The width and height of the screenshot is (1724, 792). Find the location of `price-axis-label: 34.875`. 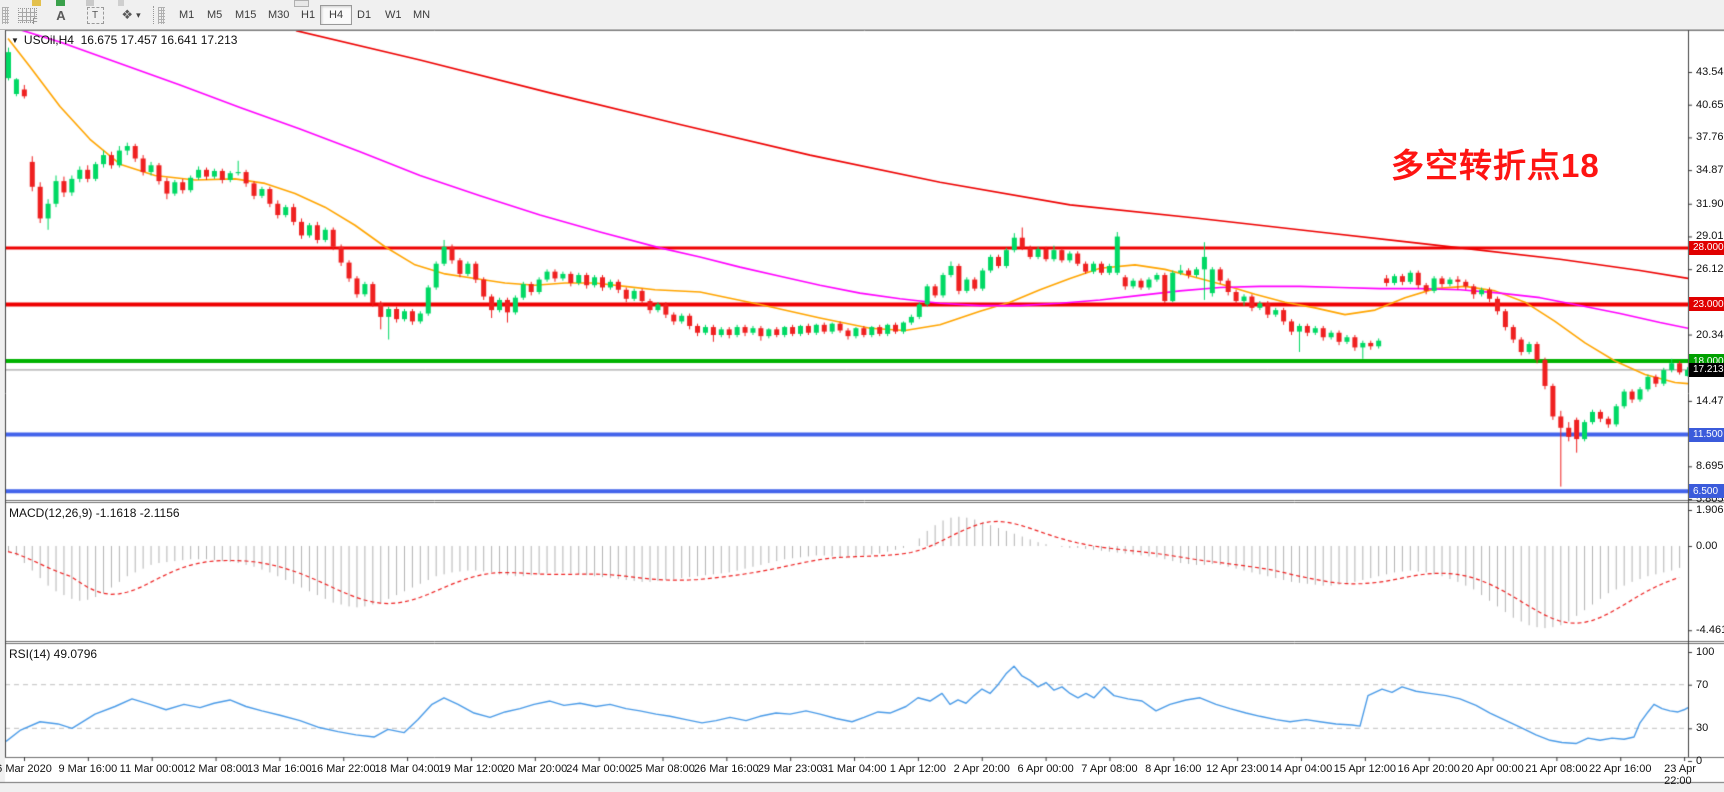

price-axis-label: 34.875 is located at coordinates (1710, 170).